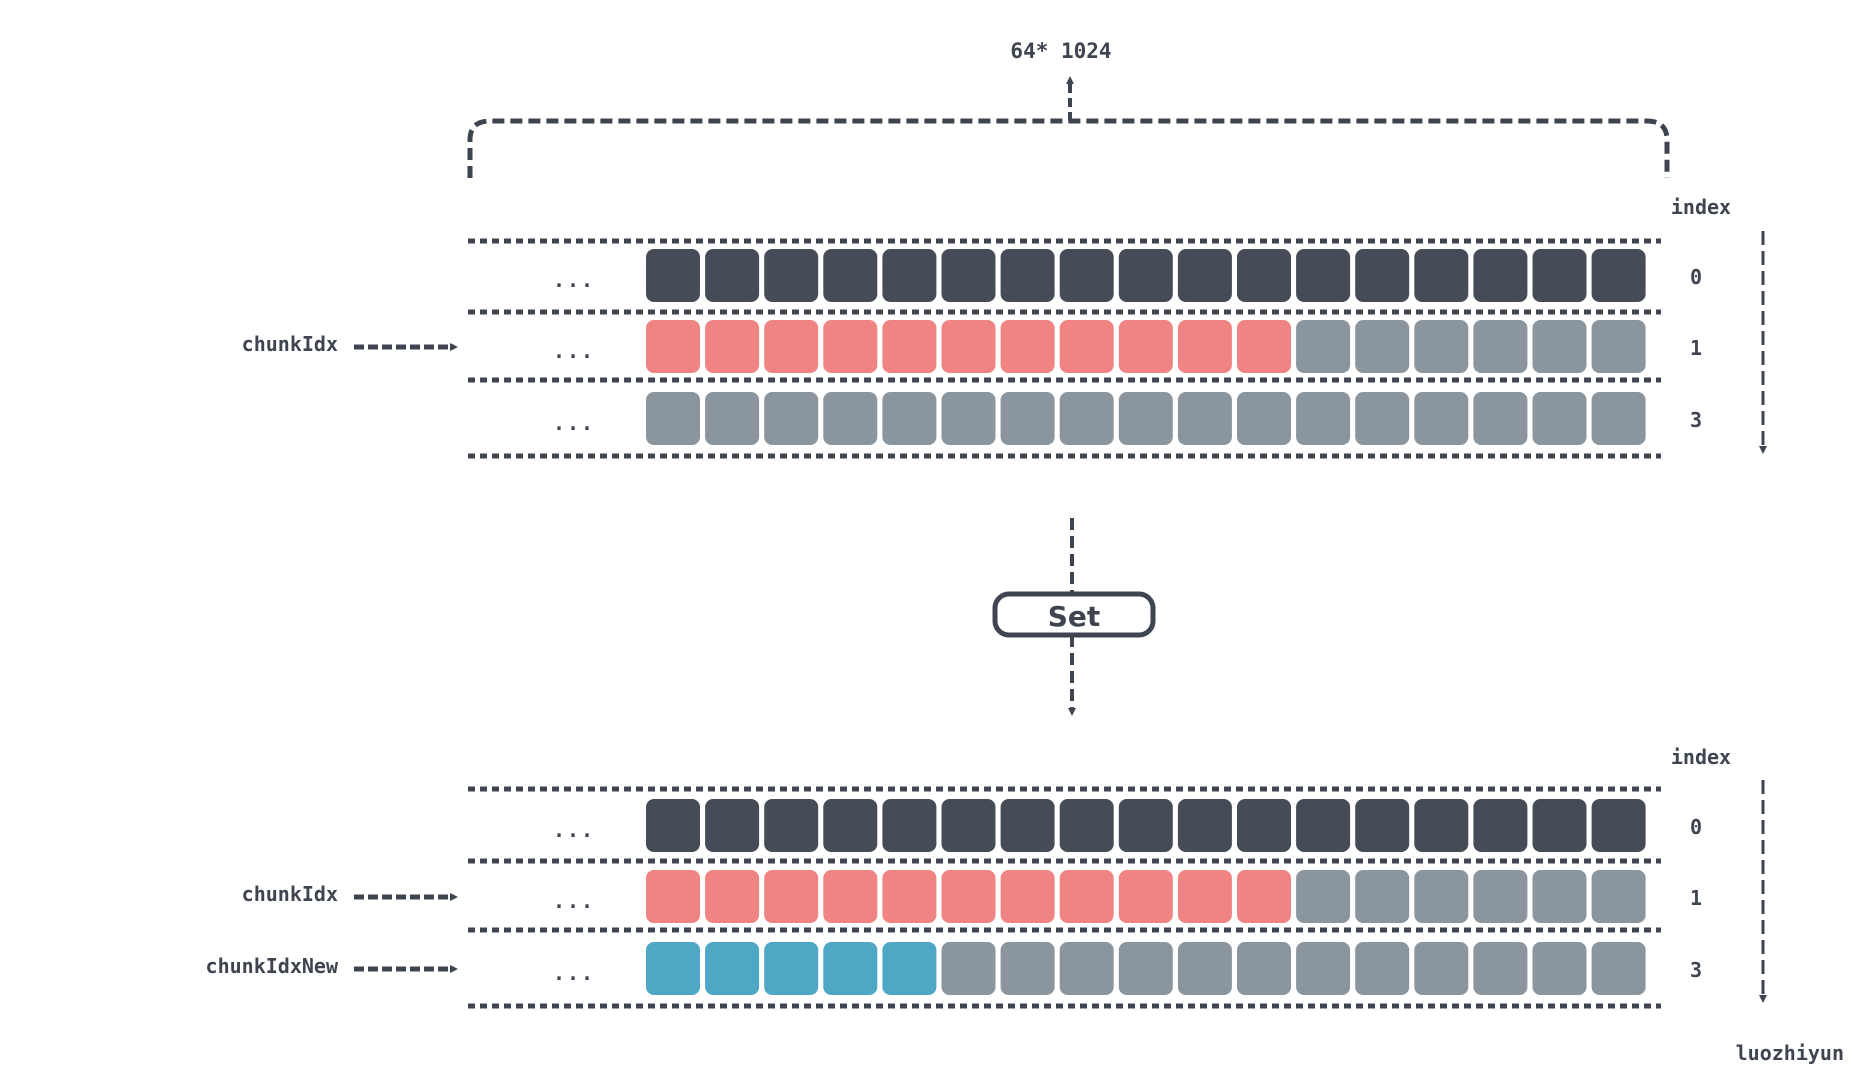 This screenshot has width=1855, height=1080. What do you see at coordinates (1696, 348) in the screenshot?
I see `row-index: 1` at bounding box center [1696, 348].